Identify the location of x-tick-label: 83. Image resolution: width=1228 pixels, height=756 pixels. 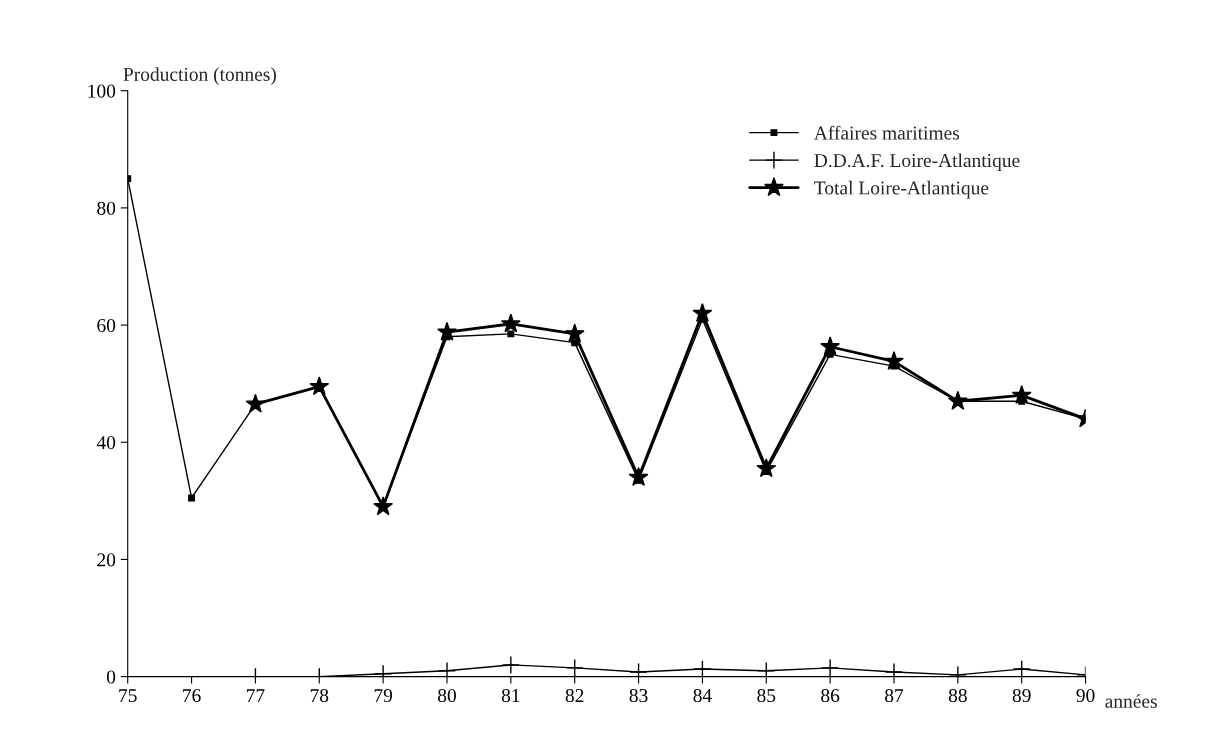
(638, 695).